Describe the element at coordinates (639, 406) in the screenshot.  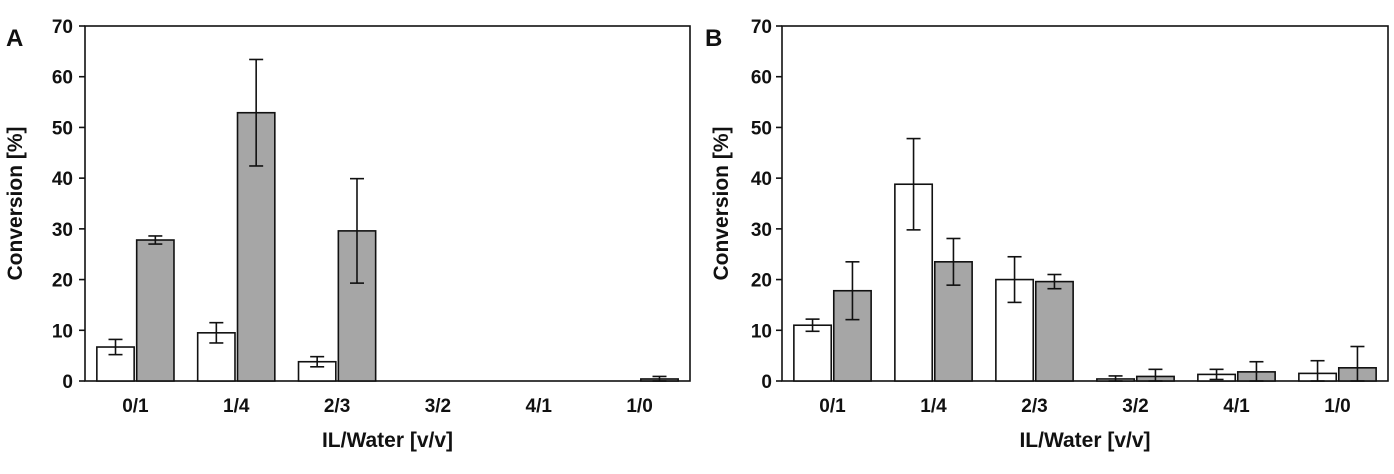
I see `panel-a-category-label: 1/0` at that location.